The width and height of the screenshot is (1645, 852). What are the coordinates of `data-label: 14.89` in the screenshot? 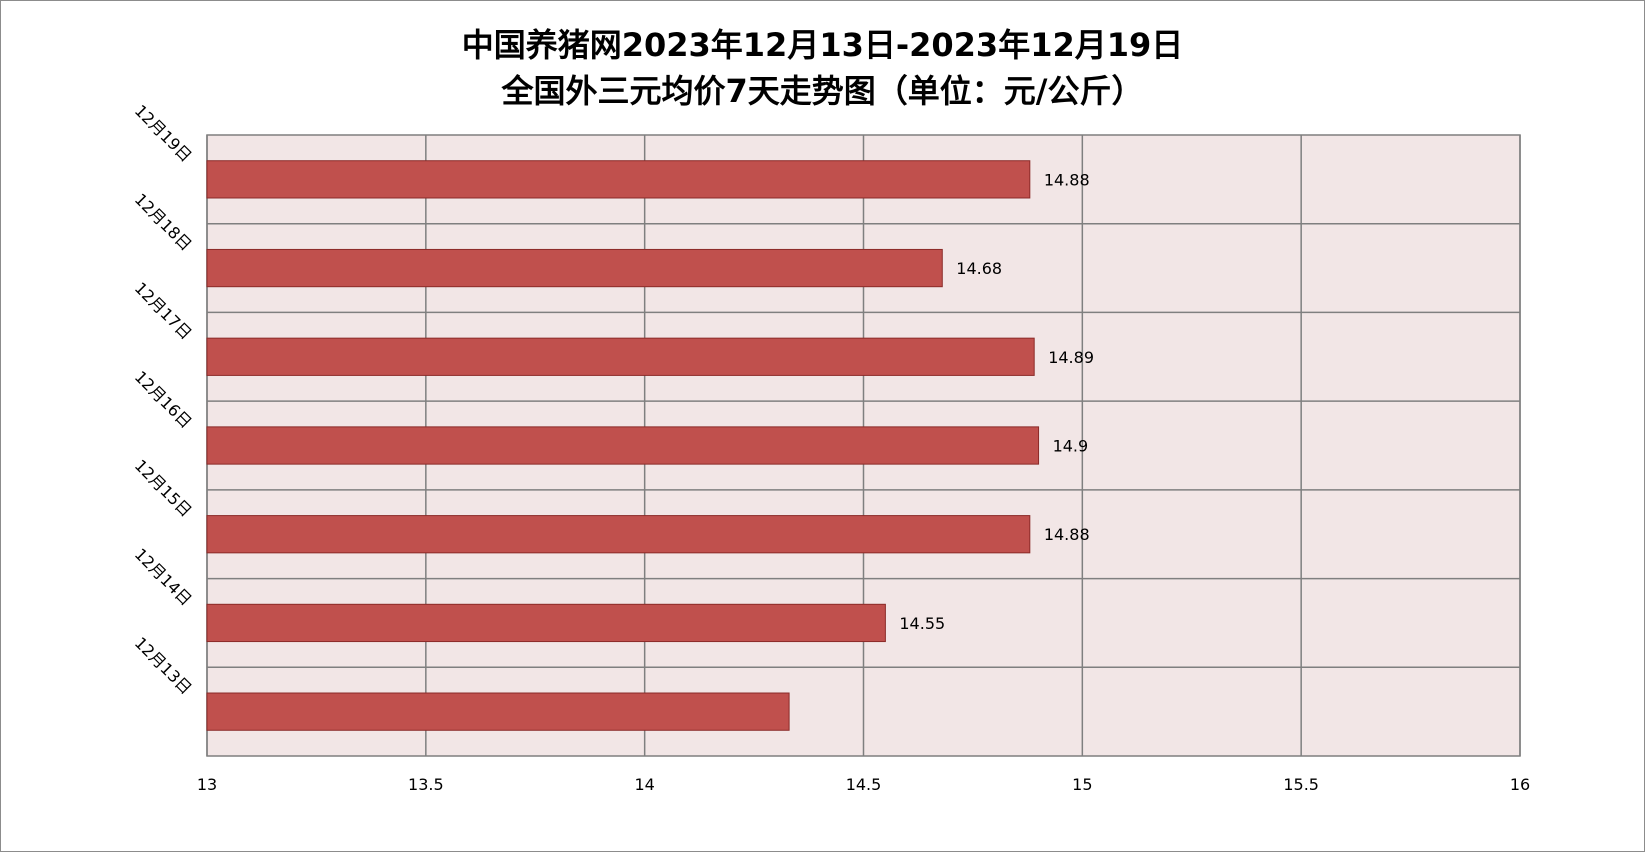 It's located at (1071, 357).